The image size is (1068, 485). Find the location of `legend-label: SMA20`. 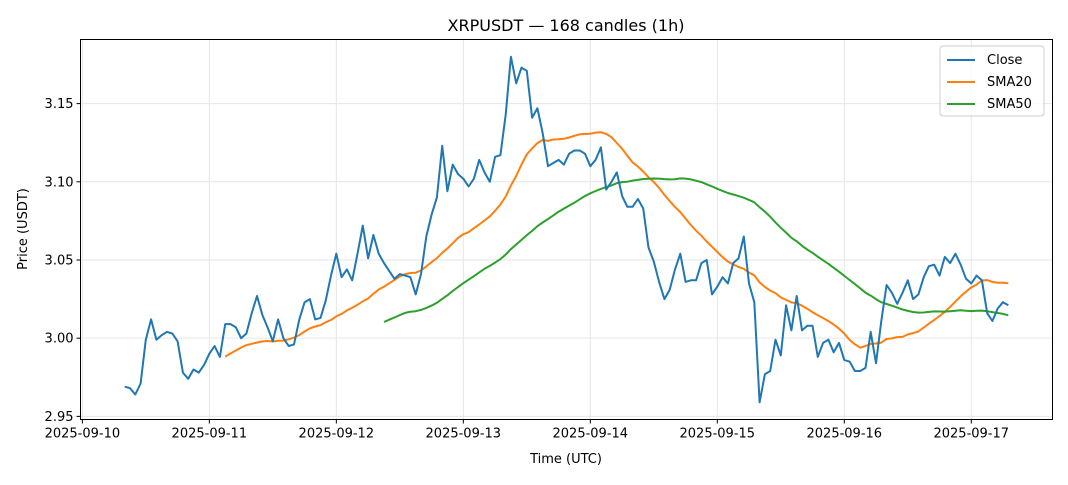

legend-label: SMA20 is located at coordinates (1009, 82).